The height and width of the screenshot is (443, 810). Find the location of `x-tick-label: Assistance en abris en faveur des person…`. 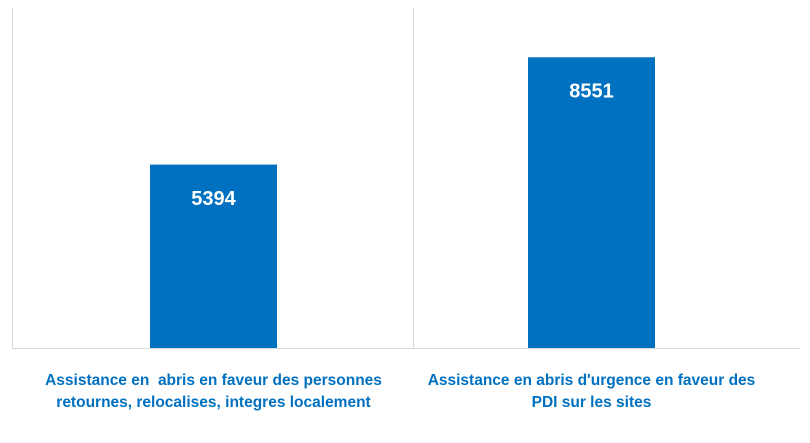

x-tick-label: Assistance en abris en faveur des person… is located at coordinates (216, 391).